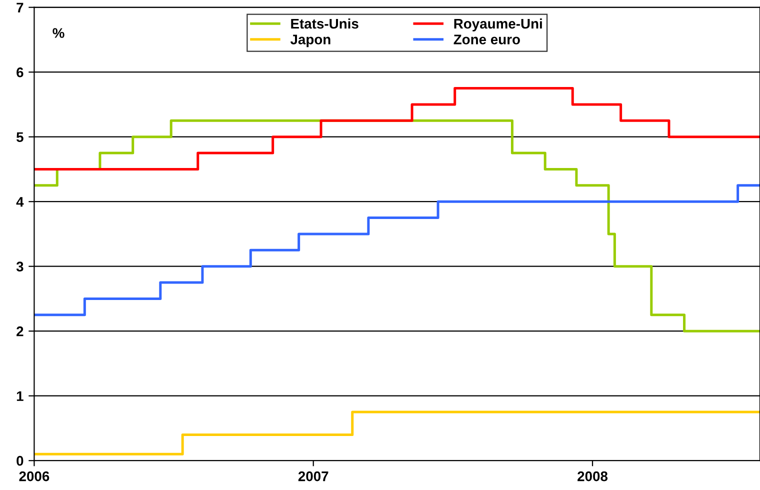 This screenshot has height=490, width=760. Describe the element at coordinates (20, 7) in the screenshot. I see `y-tick-label: 7` at that location.